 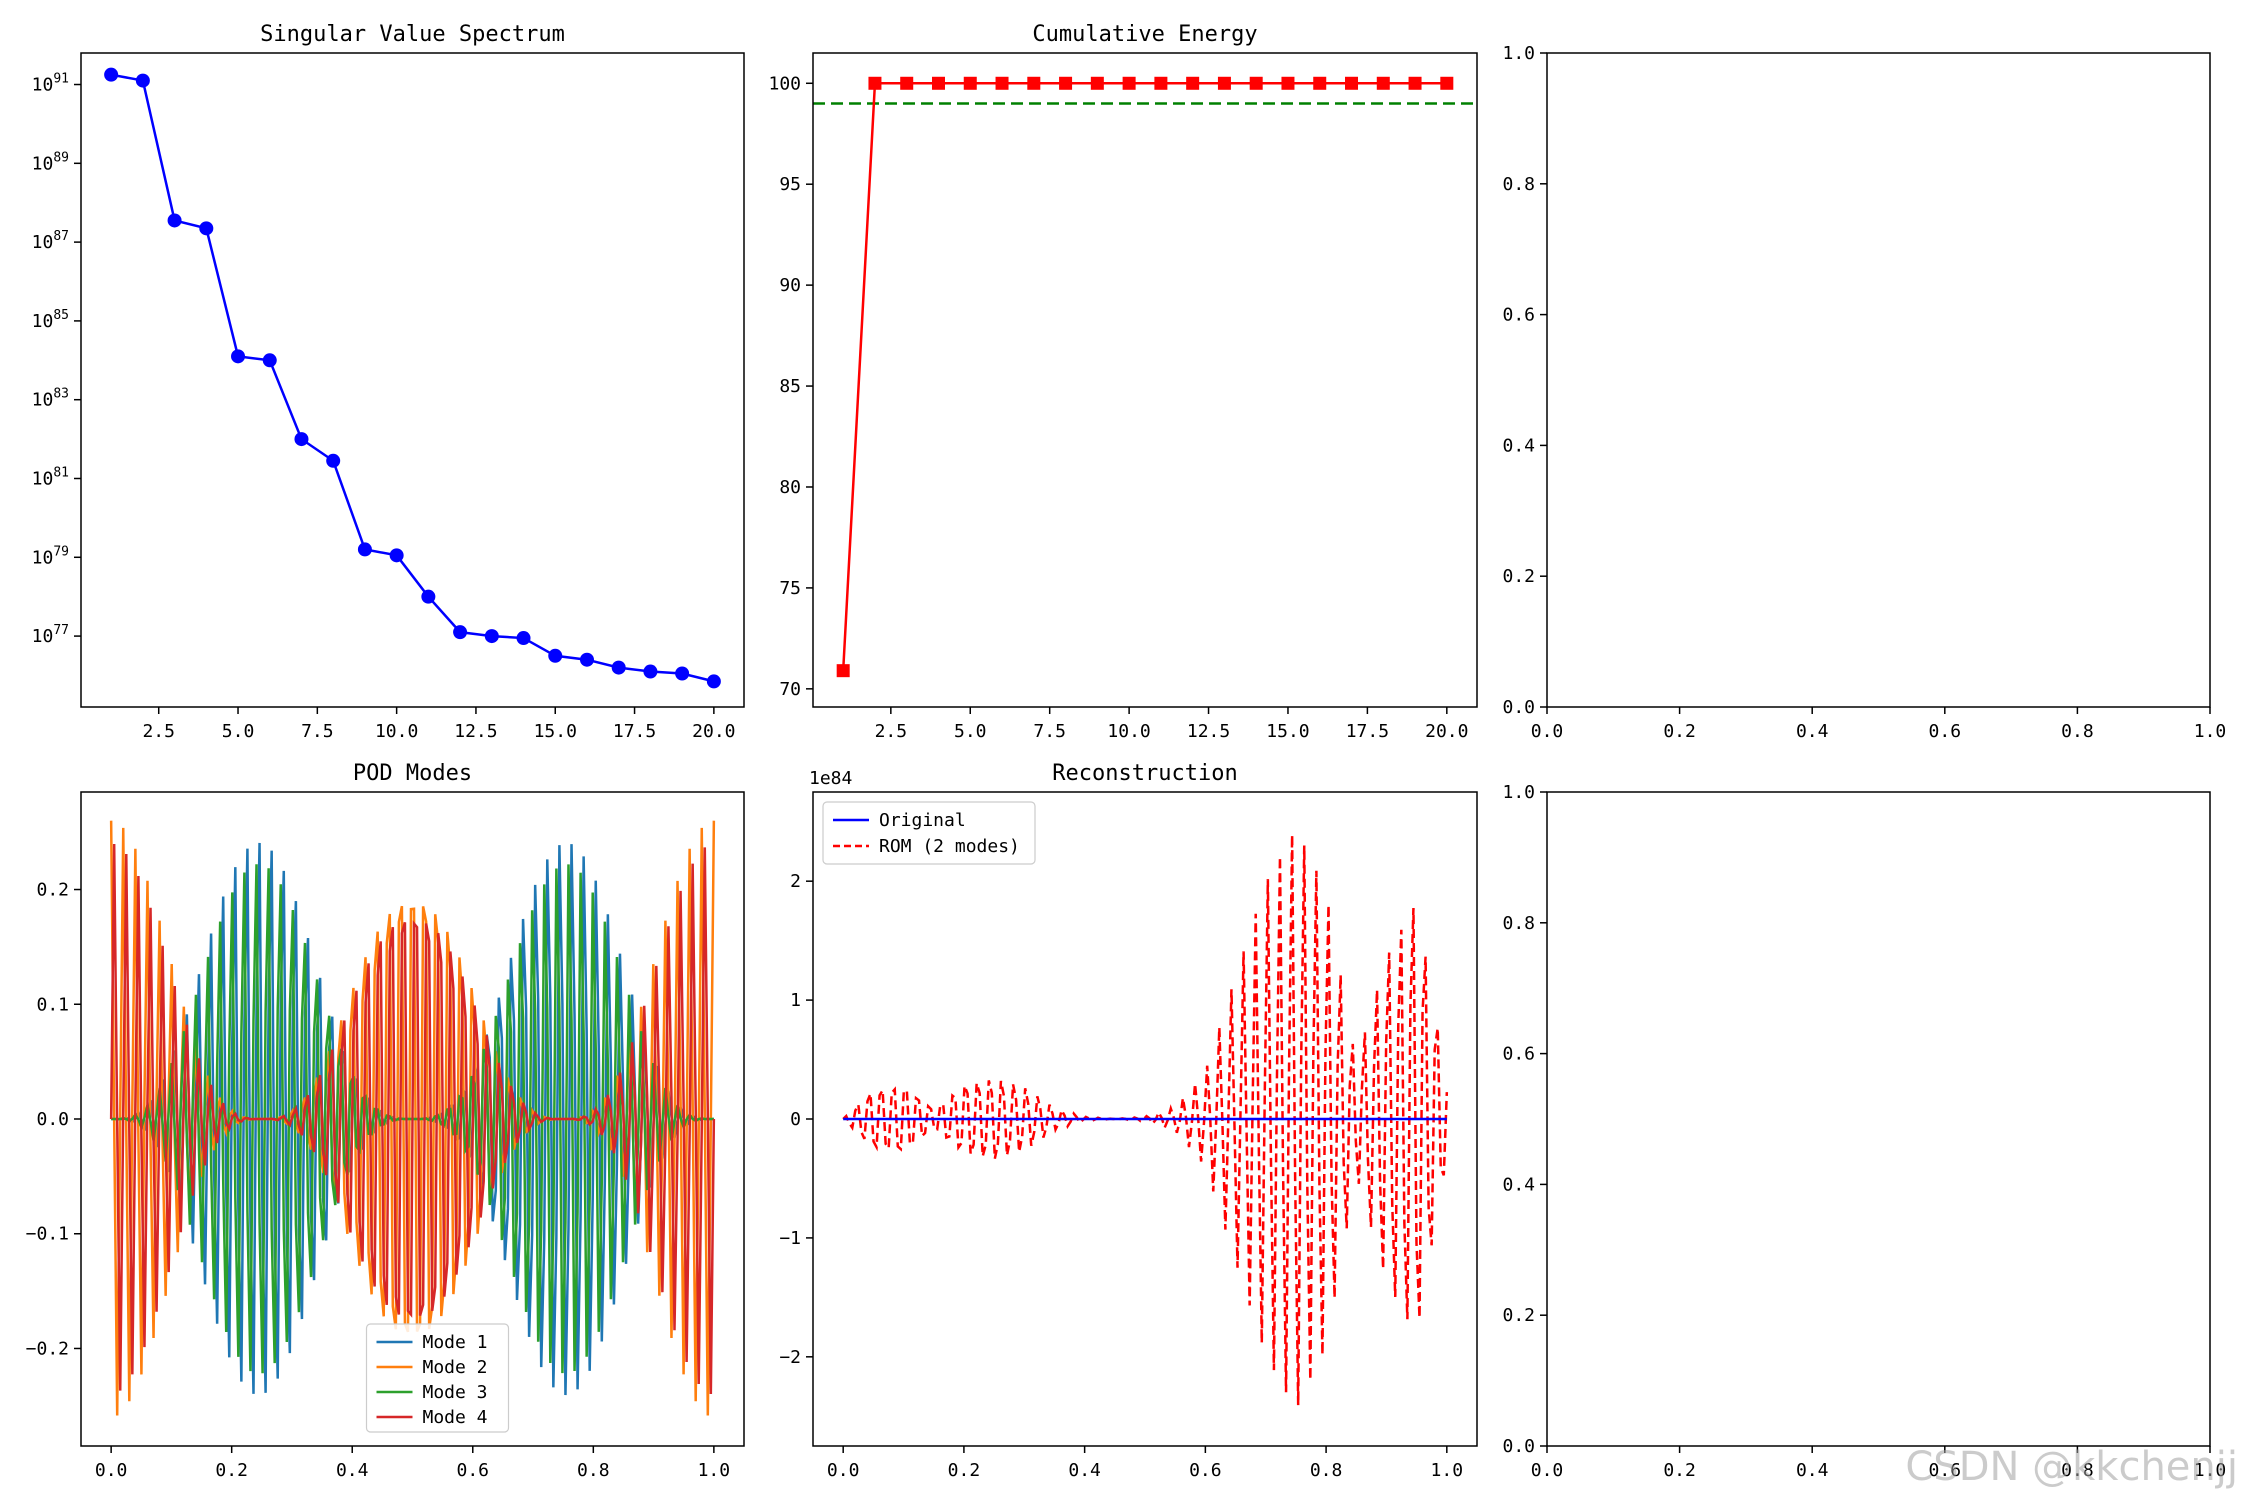 What do you see at coordinates (61, 236) in the screenshot?
I see `tick-exponent: 87` at bounding box center [61, 236].